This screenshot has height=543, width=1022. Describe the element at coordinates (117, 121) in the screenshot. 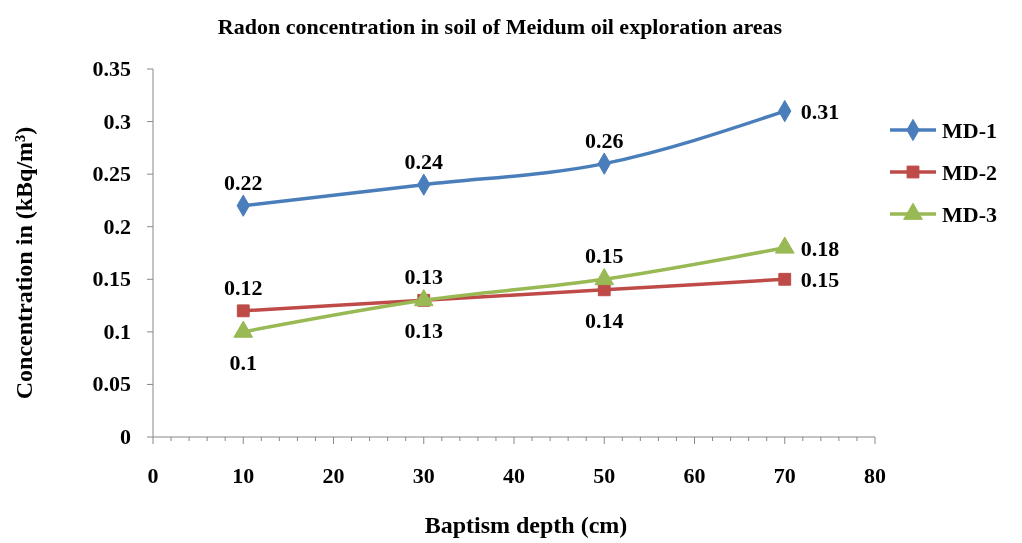

I see `y-tick-label: 0.3` at that location.